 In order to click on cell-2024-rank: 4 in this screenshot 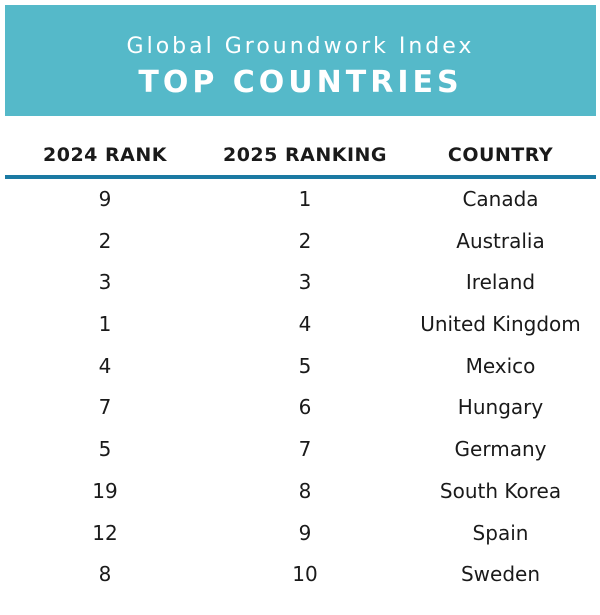, I will do `click(105, 365)`.